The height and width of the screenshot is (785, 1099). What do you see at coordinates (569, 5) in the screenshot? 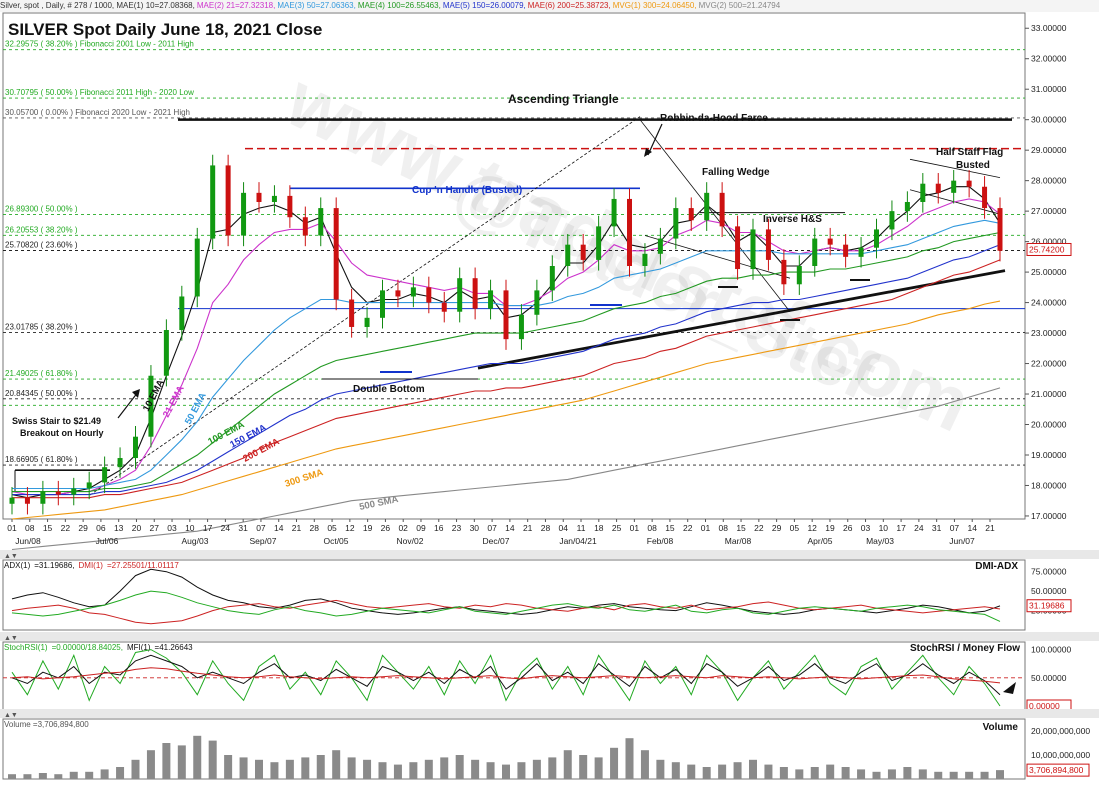
I see `header-item-5: MAE(6) 200=25.38723,` at bounding box center [569, 5].